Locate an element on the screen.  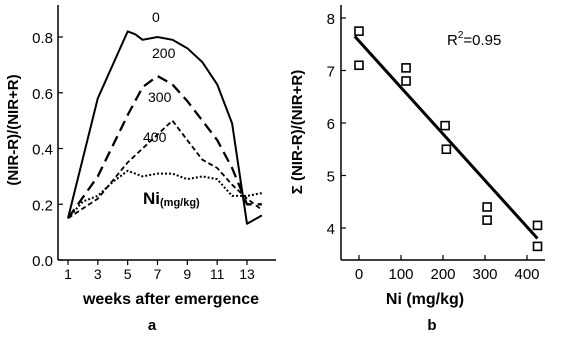
panel-a-letter: a is located at coordinates (152, 325).